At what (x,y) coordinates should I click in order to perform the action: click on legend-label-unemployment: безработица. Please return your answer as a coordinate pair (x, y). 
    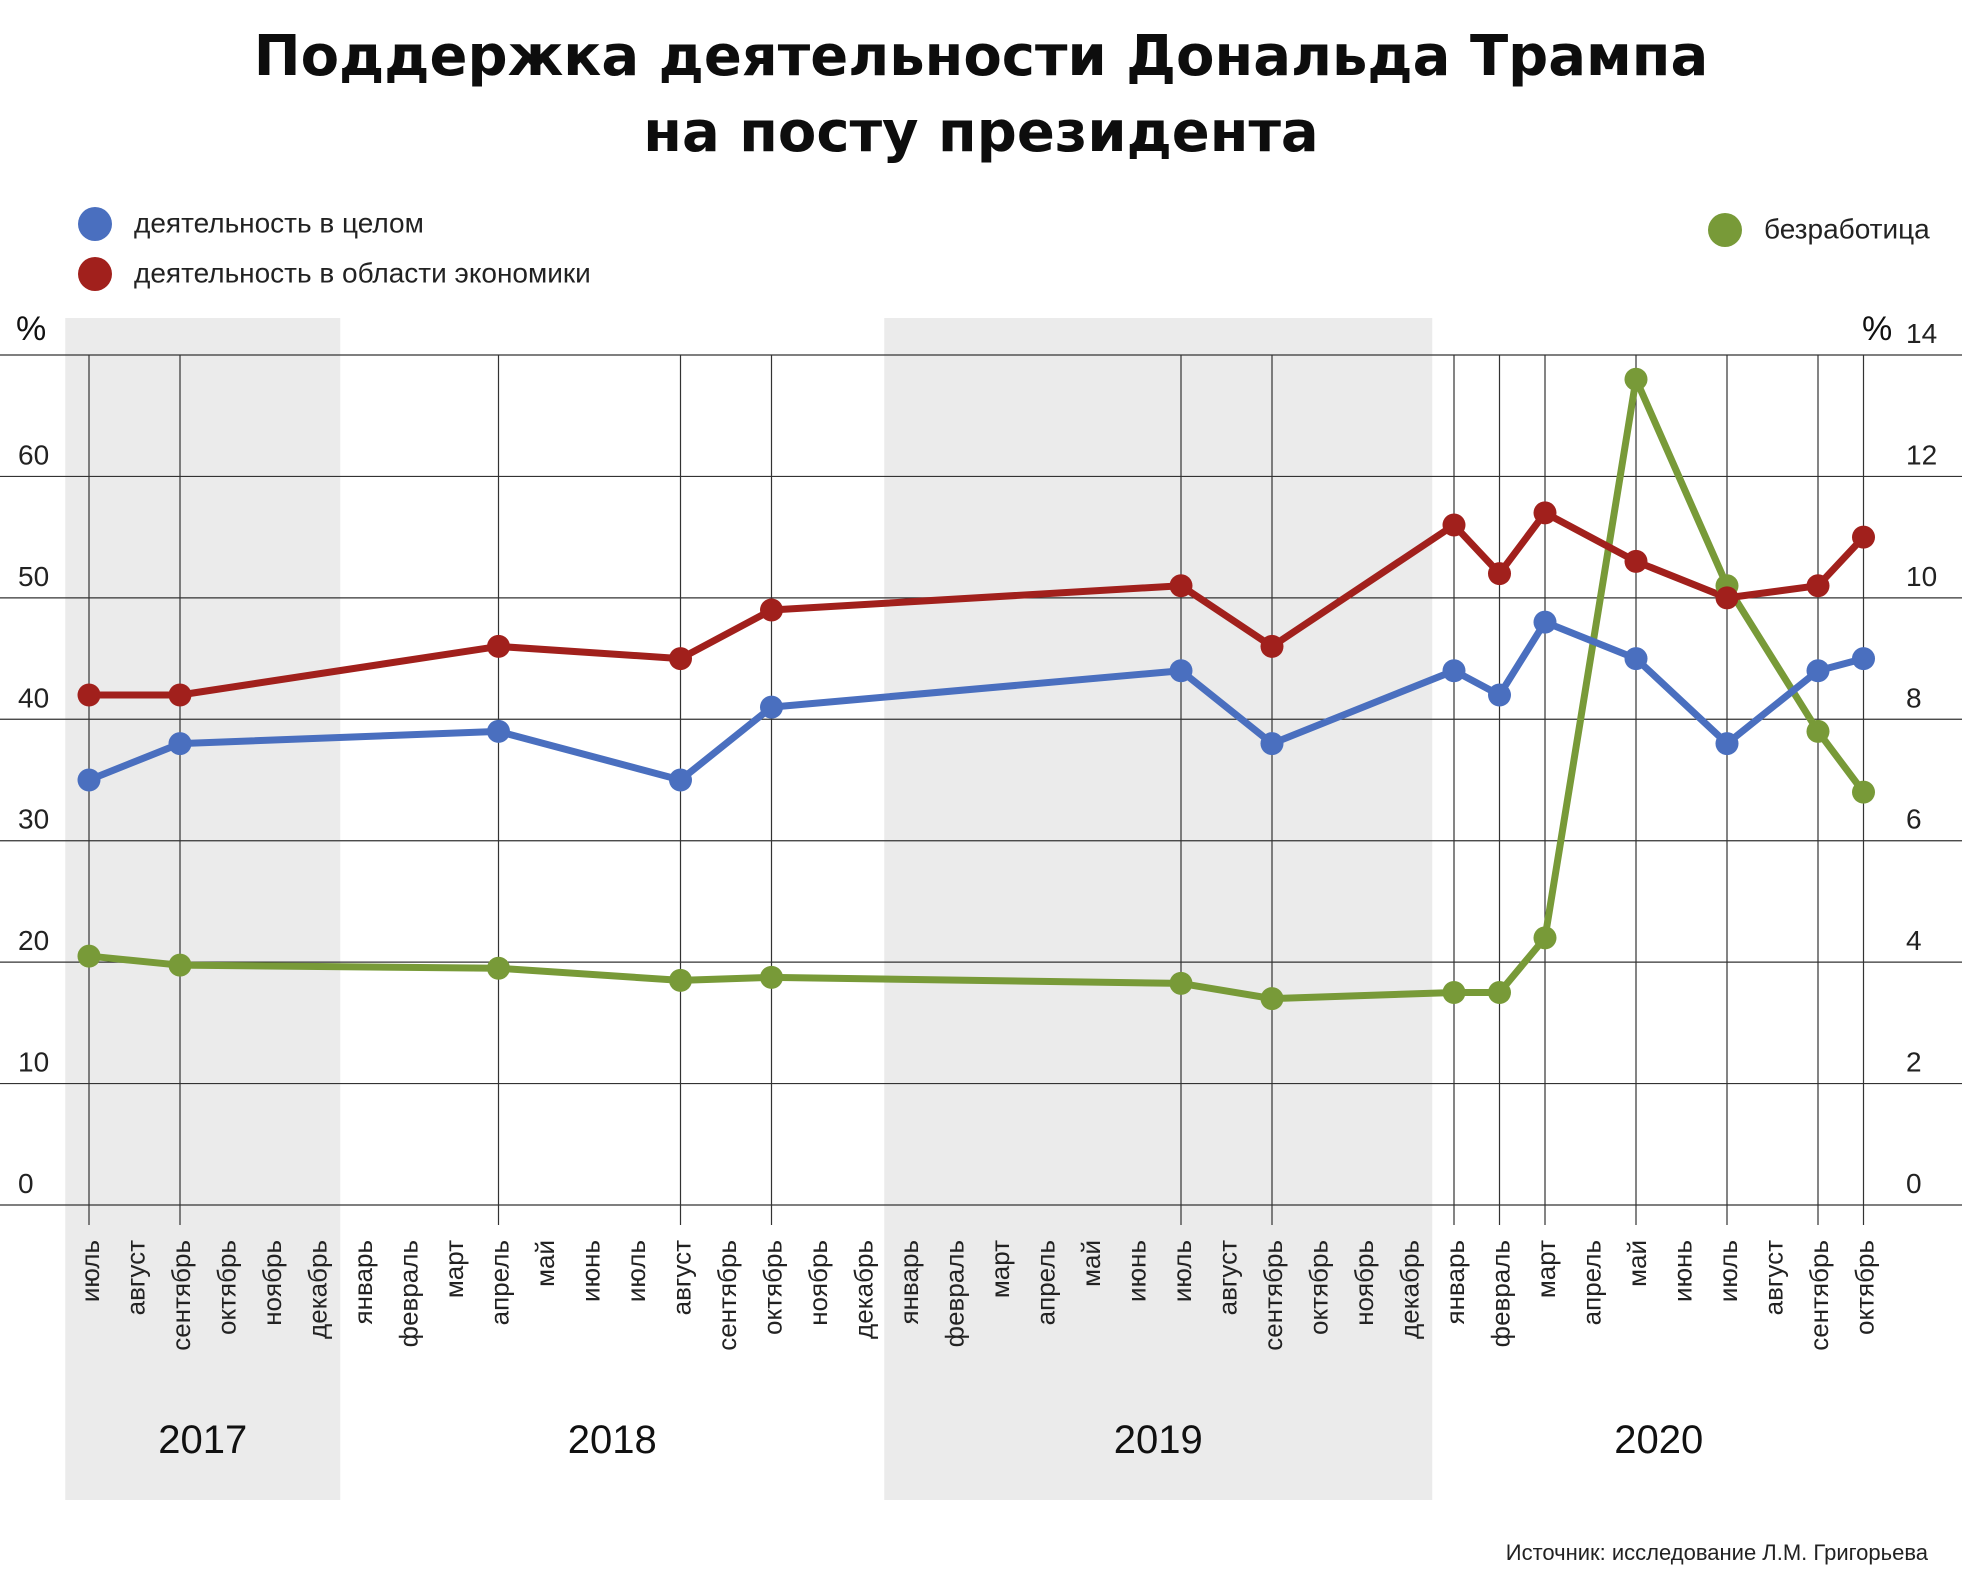
    Looking at the image, I should click on (1847, 229).